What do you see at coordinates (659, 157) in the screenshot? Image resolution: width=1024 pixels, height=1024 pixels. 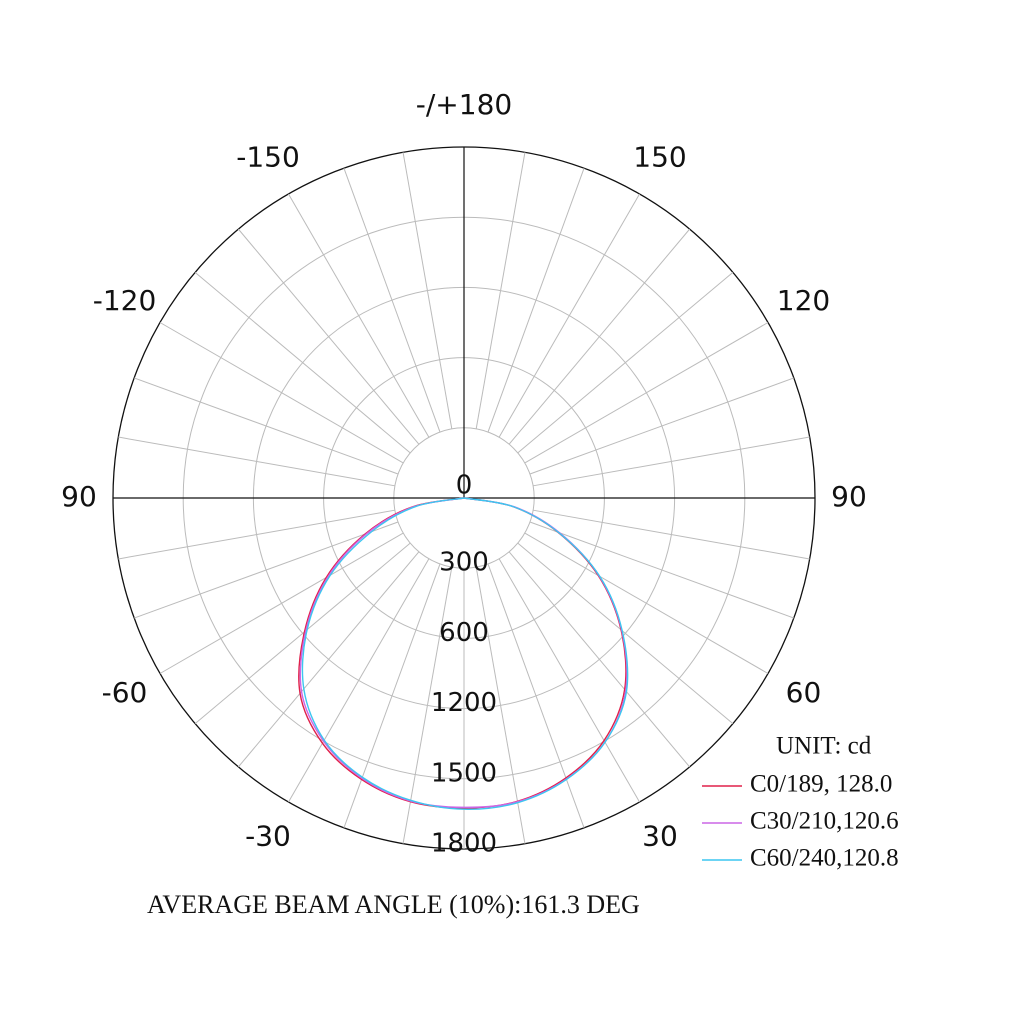 I see `theta-tick-label: 150` at bounding box center [659, 157].